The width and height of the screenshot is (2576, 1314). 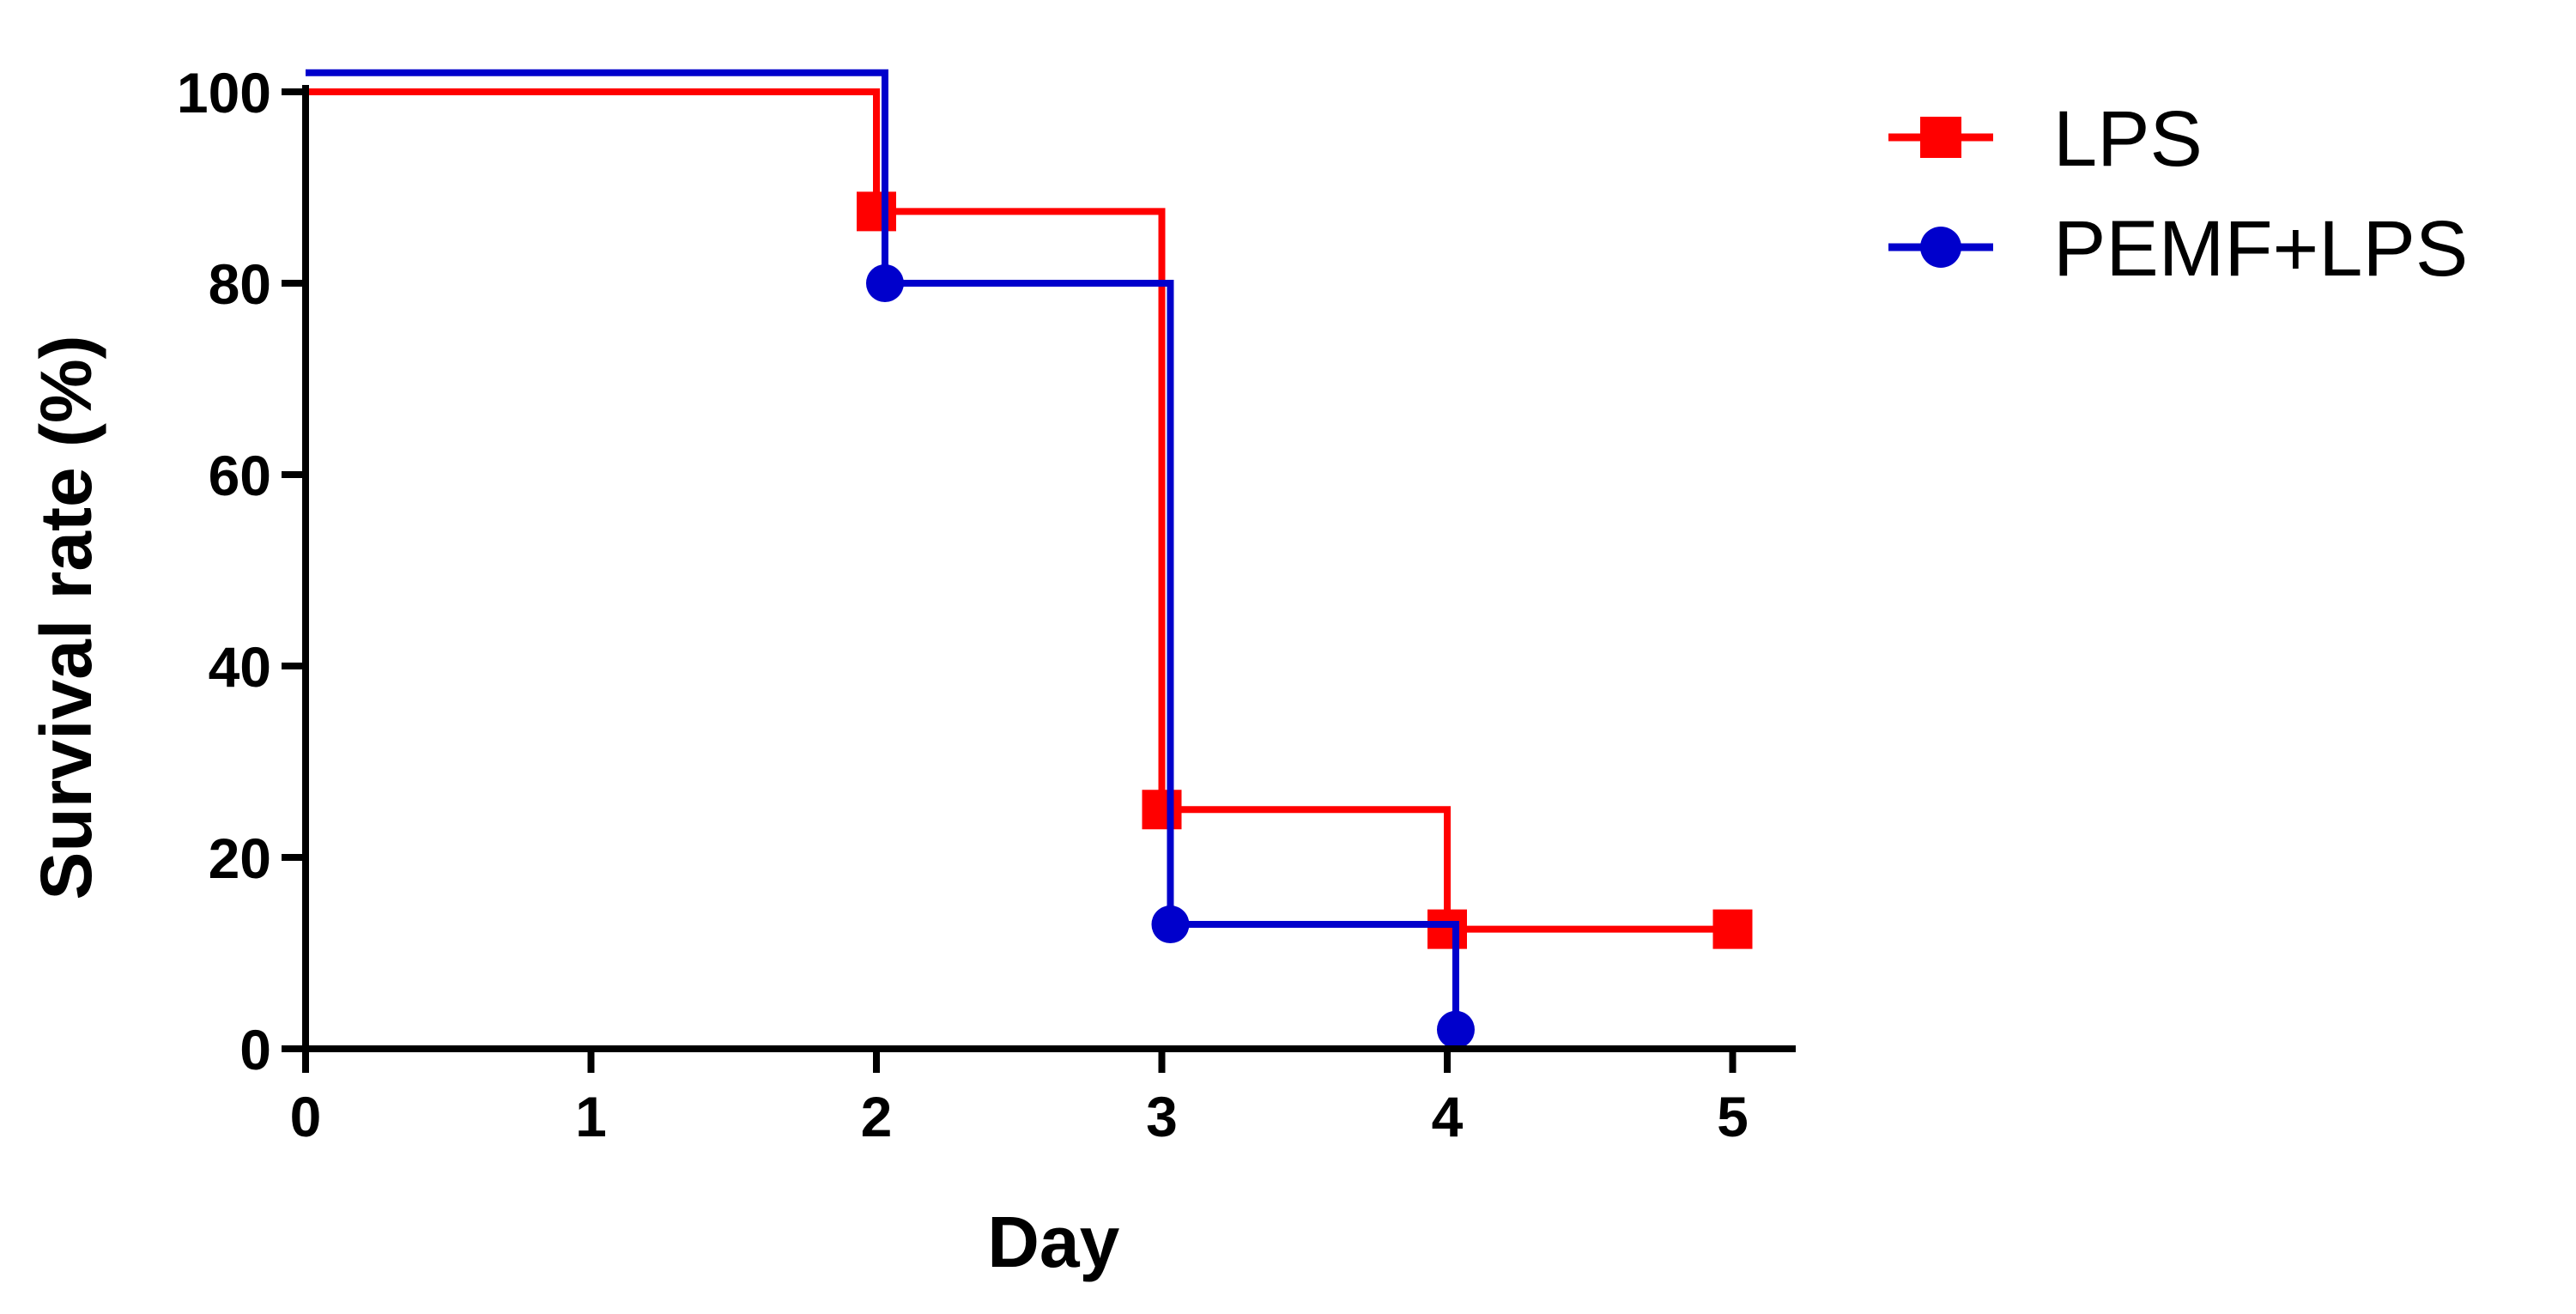 What do you see at coordinates (240, 284) in the screenshot?
I see `y-tick-label: 80` at bounding box center [240, 284].